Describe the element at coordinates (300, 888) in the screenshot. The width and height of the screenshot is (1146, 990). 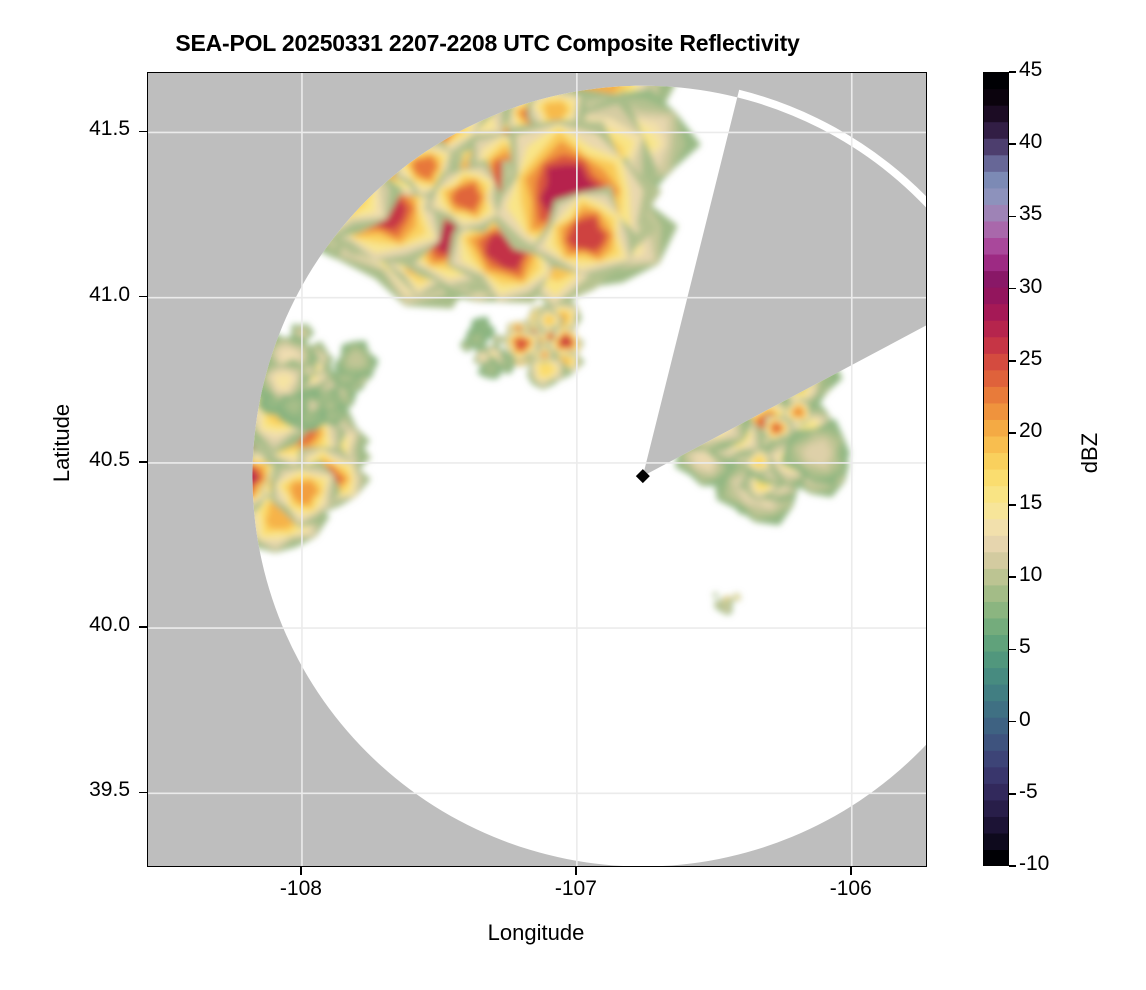
I see `x-axis-tick-label: -108` at that location.